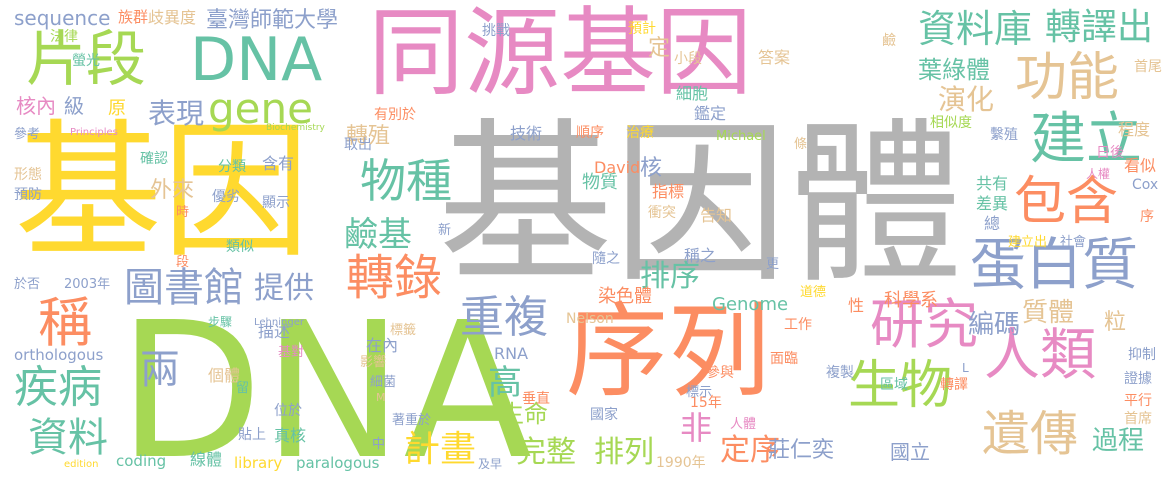 The height and width of the screenshot is (482, 1175). I want to click on word: 真核, so click(290, 435).